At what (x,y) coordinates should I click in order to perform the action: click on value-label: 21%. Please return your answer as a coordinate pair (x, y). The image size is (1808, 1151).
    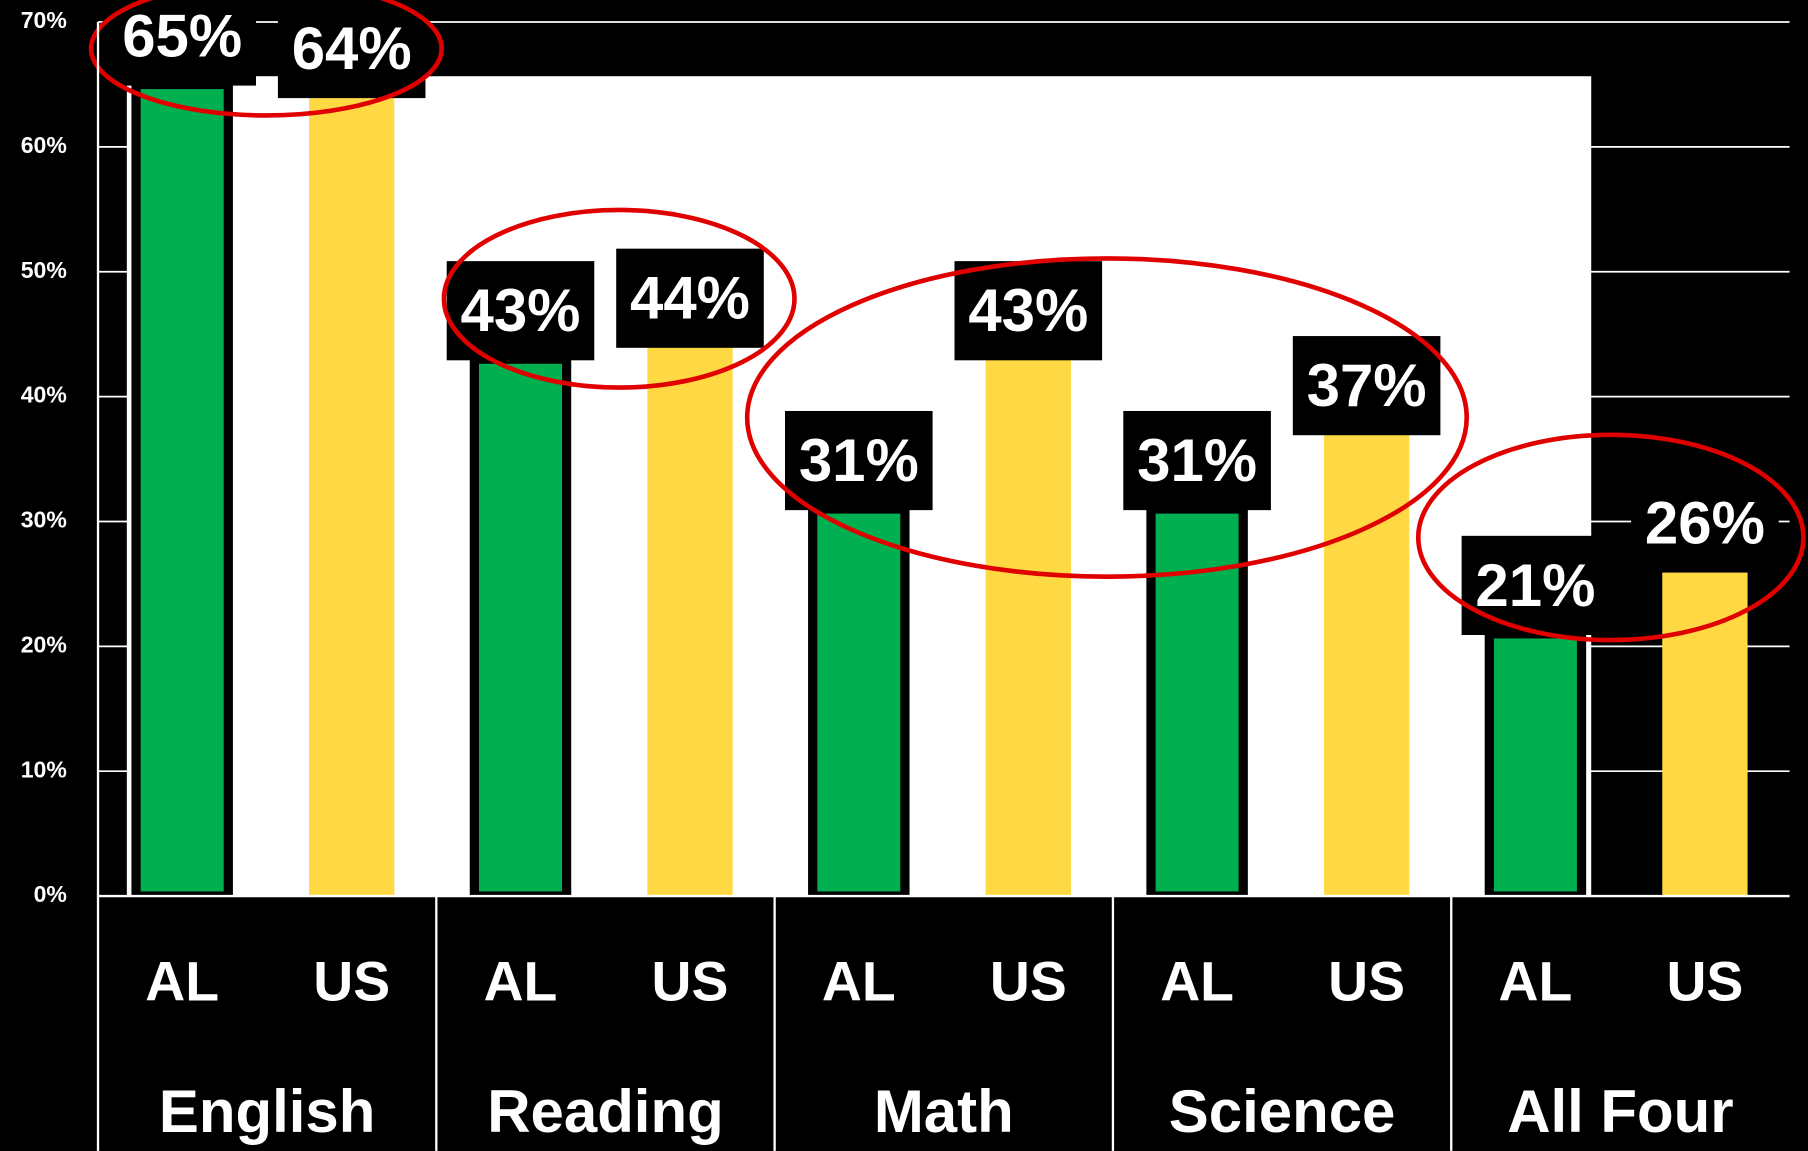
    Looking at the image, I should click on (1535, 585).